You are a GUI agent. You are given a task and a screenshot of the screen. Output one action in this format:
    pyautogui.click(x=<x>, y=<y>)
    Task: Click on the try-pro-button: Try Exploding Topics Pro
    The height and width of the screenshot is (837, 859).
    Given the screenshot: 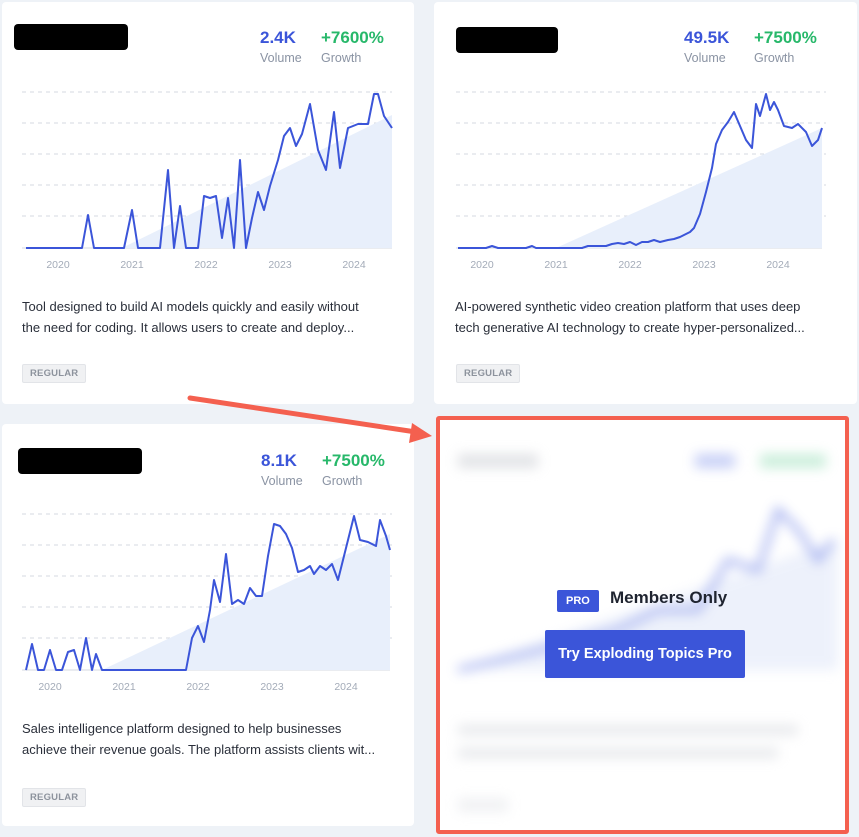 What is the action you would take?
    pyautogui.click(x=645, y=654)
    